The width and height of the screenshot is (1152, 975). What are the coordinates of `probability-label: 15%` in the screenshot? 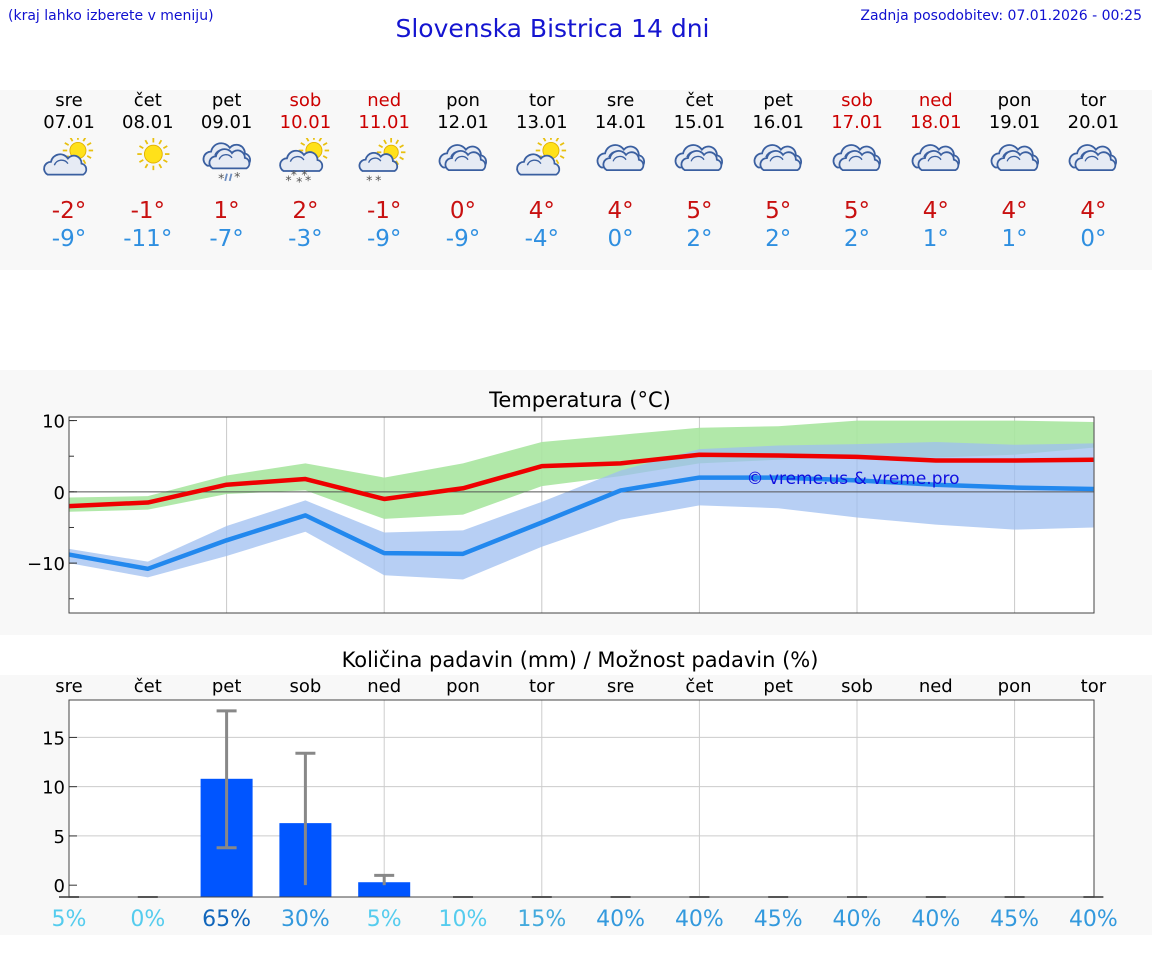 It's located at (541, 919).